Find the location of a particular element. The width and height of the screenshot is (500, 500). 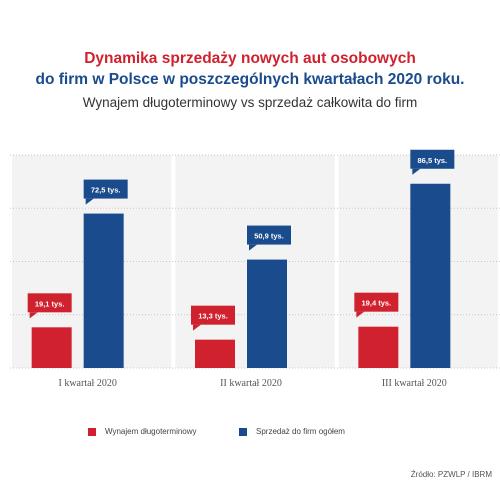

data-label: 19,4 tys. is located at coordinates (377, 303).